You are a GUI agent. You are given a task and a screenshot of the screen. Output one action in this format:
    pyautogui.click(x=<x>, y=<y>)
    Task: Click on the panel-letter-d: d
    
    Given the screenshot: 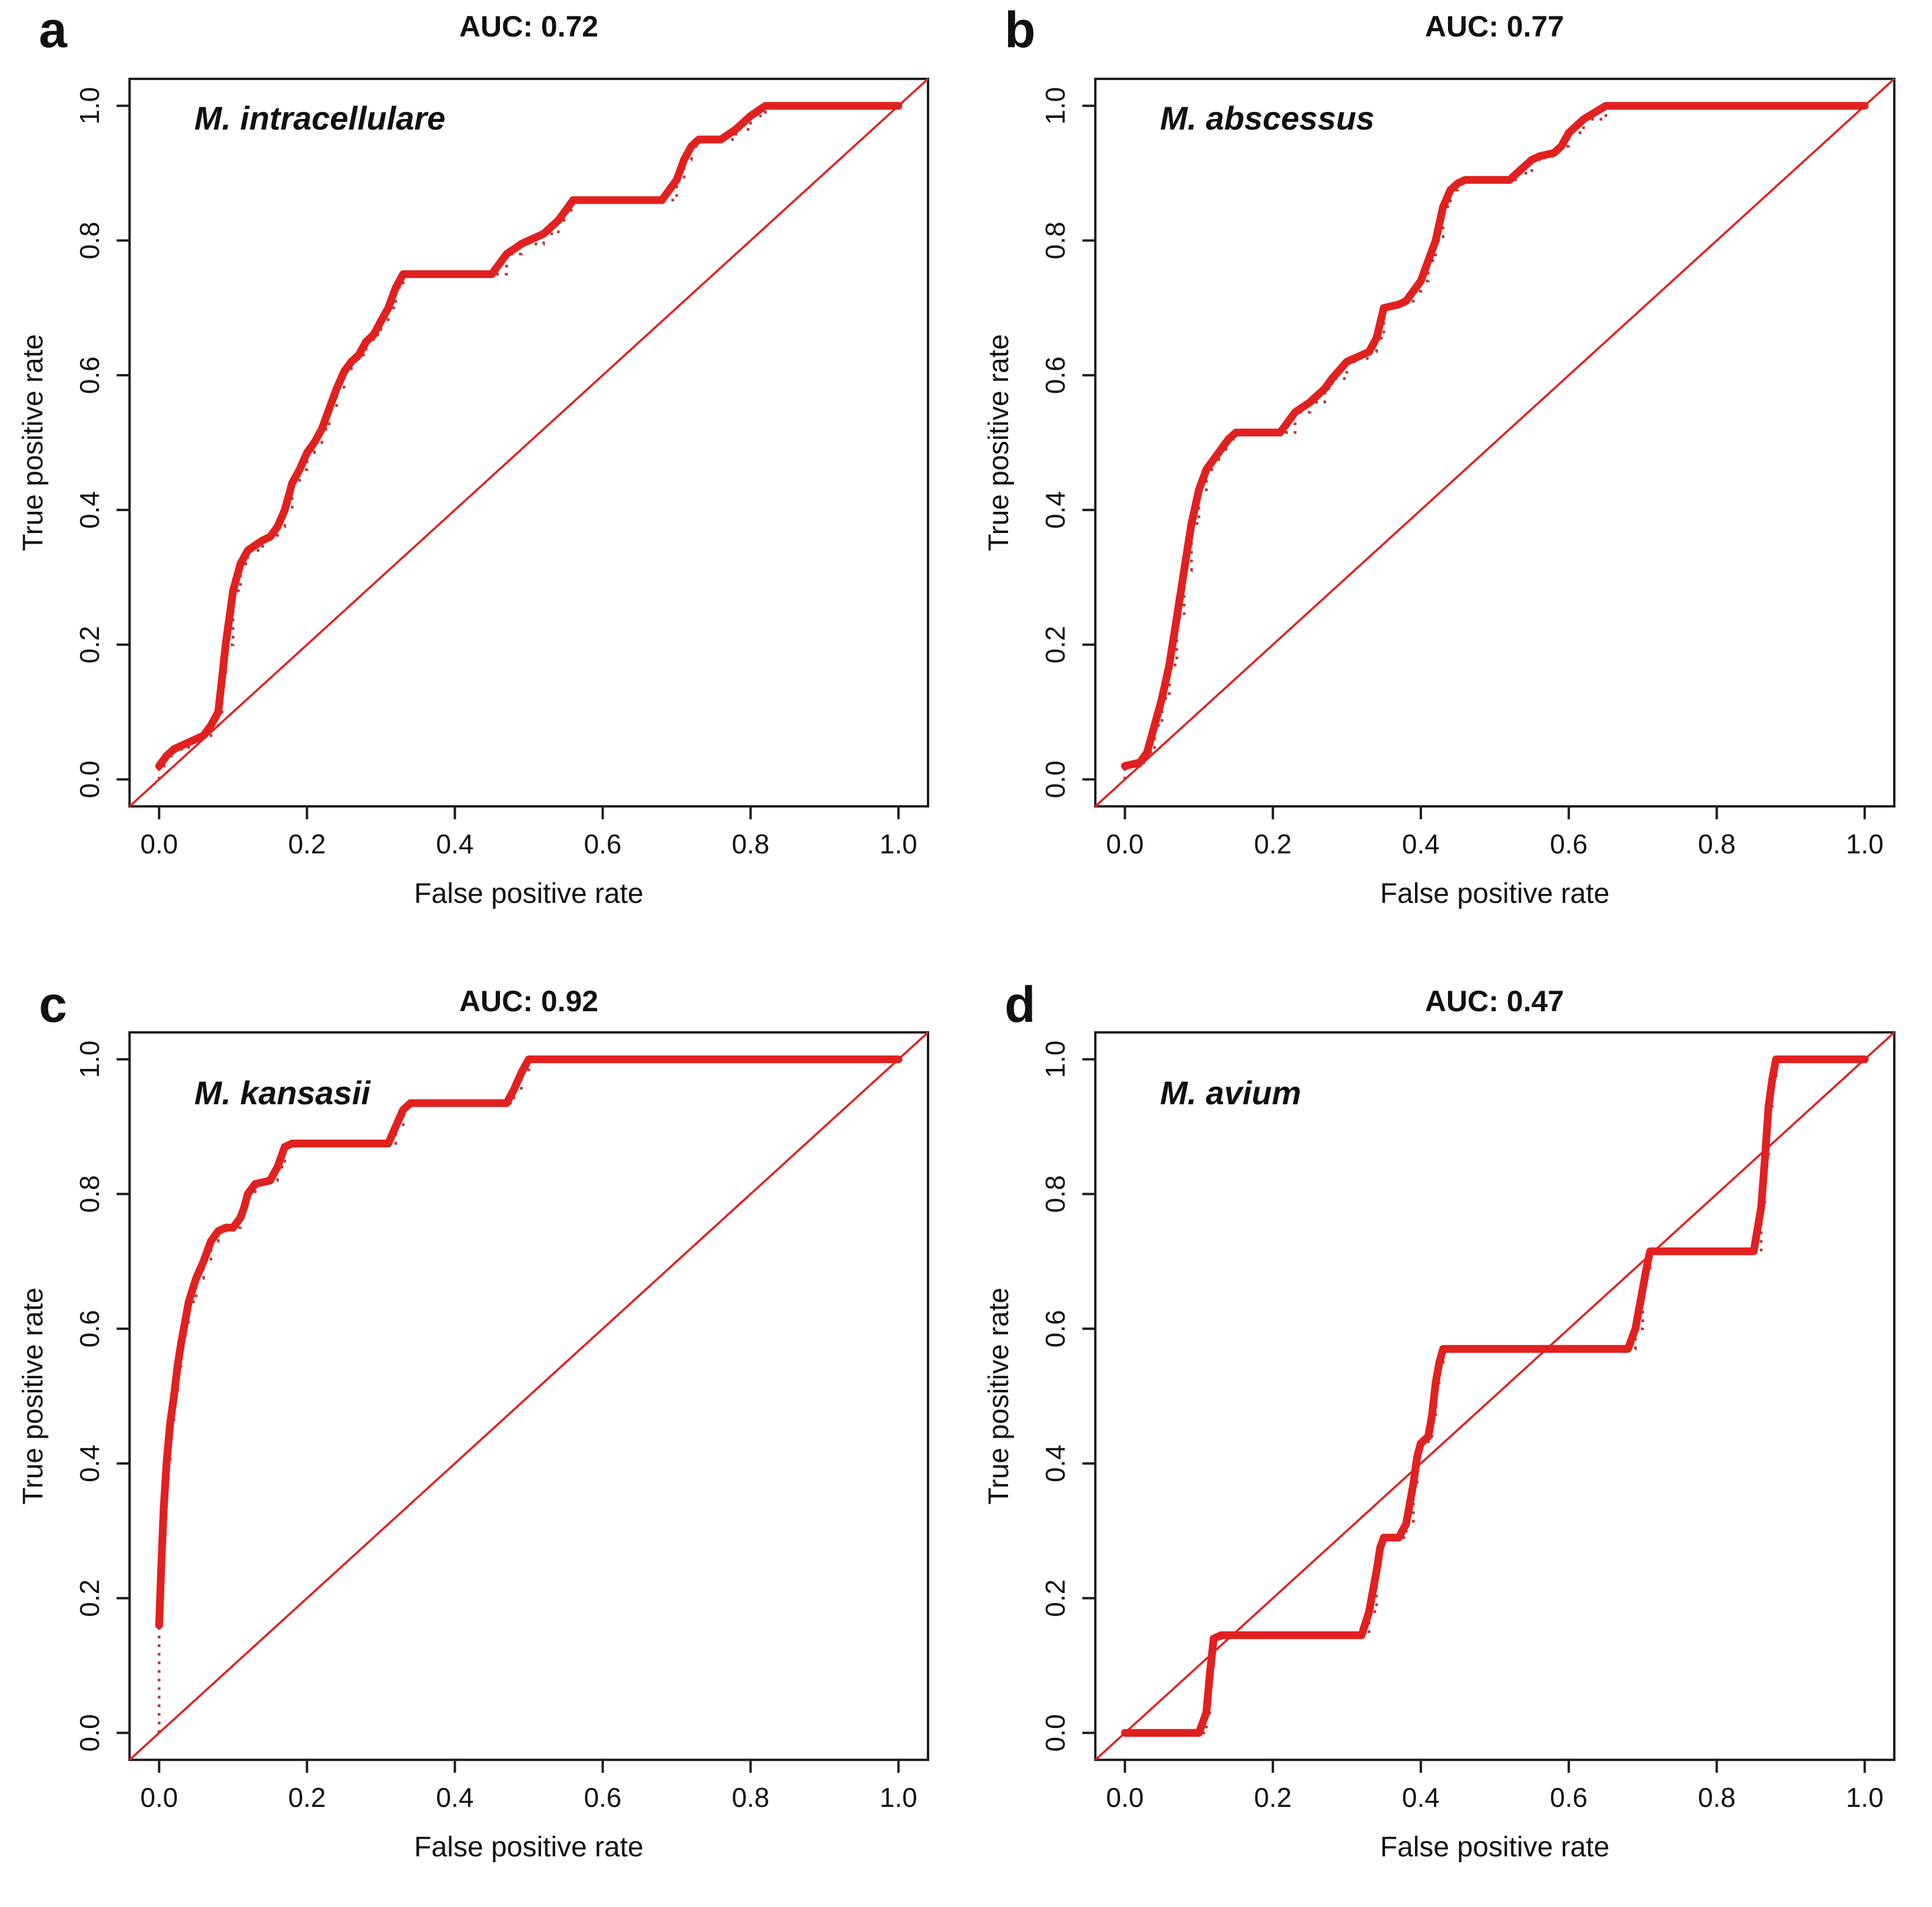 What is the action you would take?
    pyautogui.click(x=1020, y=1004)
    